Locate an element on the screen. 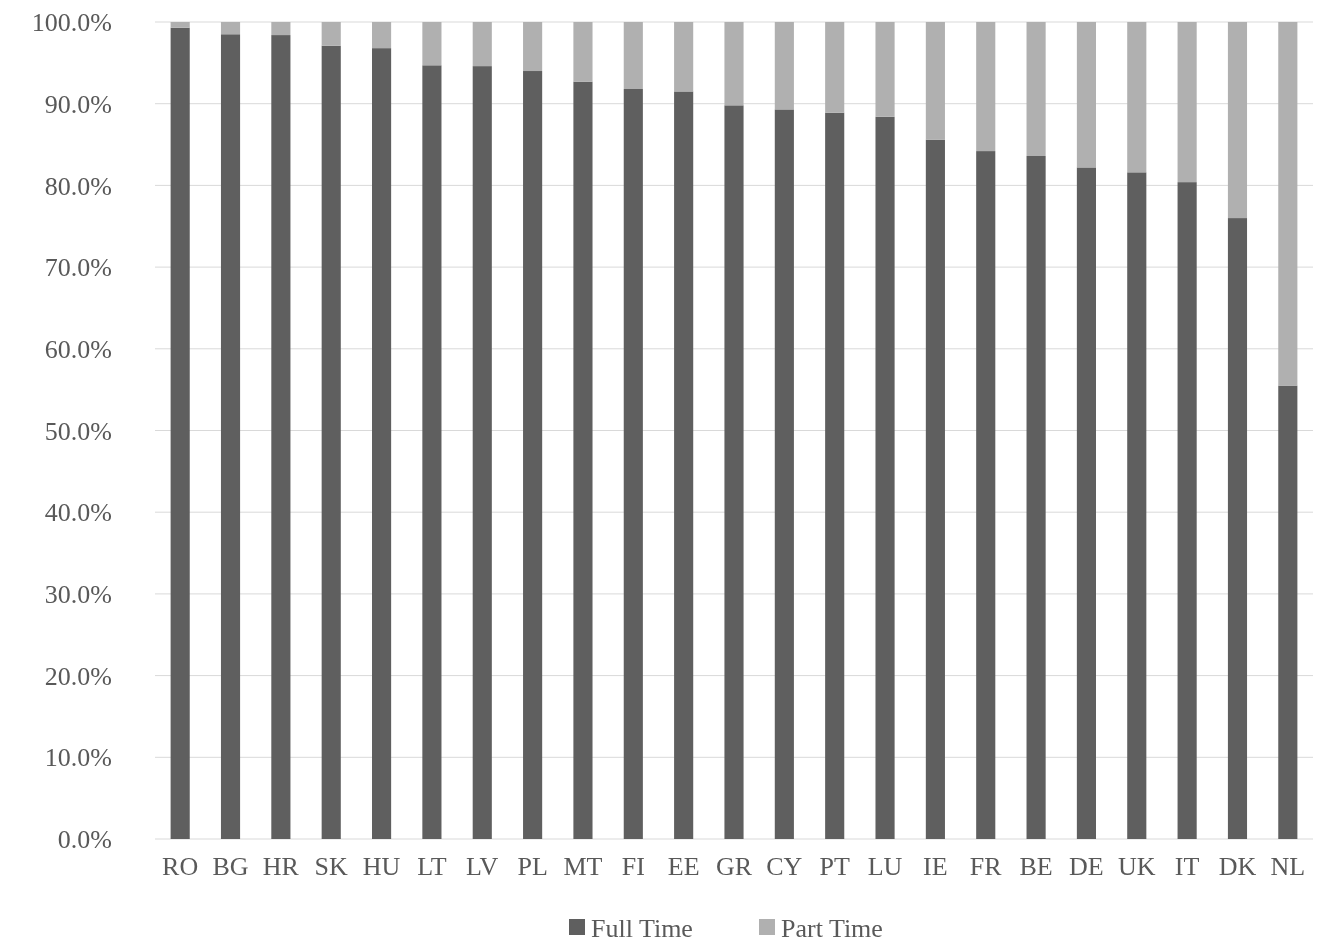  y-tick-label: 50.0% is located at coordinates (78, 431).